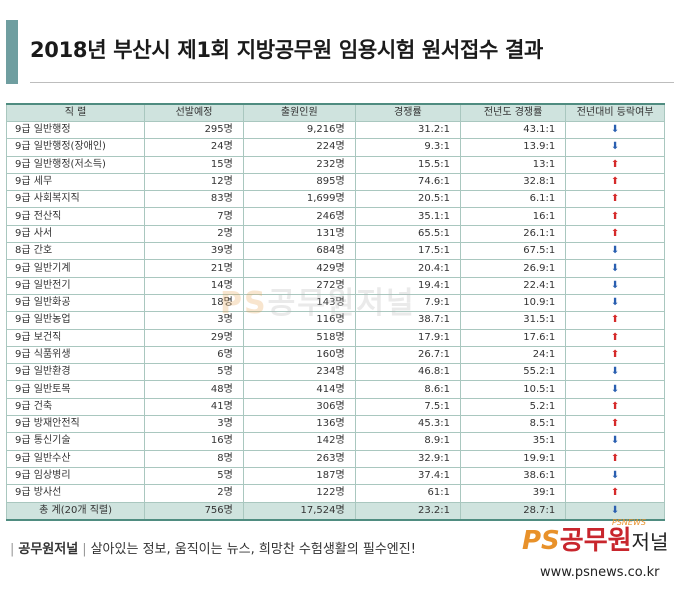 This screenshot has width=680, height=591. Describe the element at coordinates (75, 511) in the screenshot. I see `cell-series: 총 계(20개 직렬)` at that location.